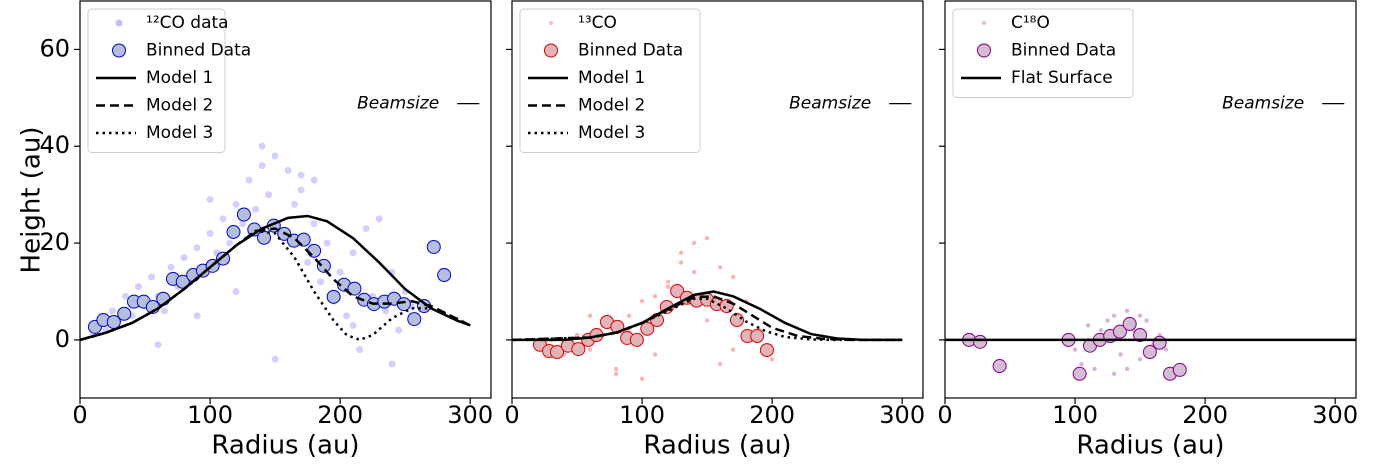 The height and width of the screenshot is (466, 1392). I want to click on y-tick-label: 20, so click(54, 242).